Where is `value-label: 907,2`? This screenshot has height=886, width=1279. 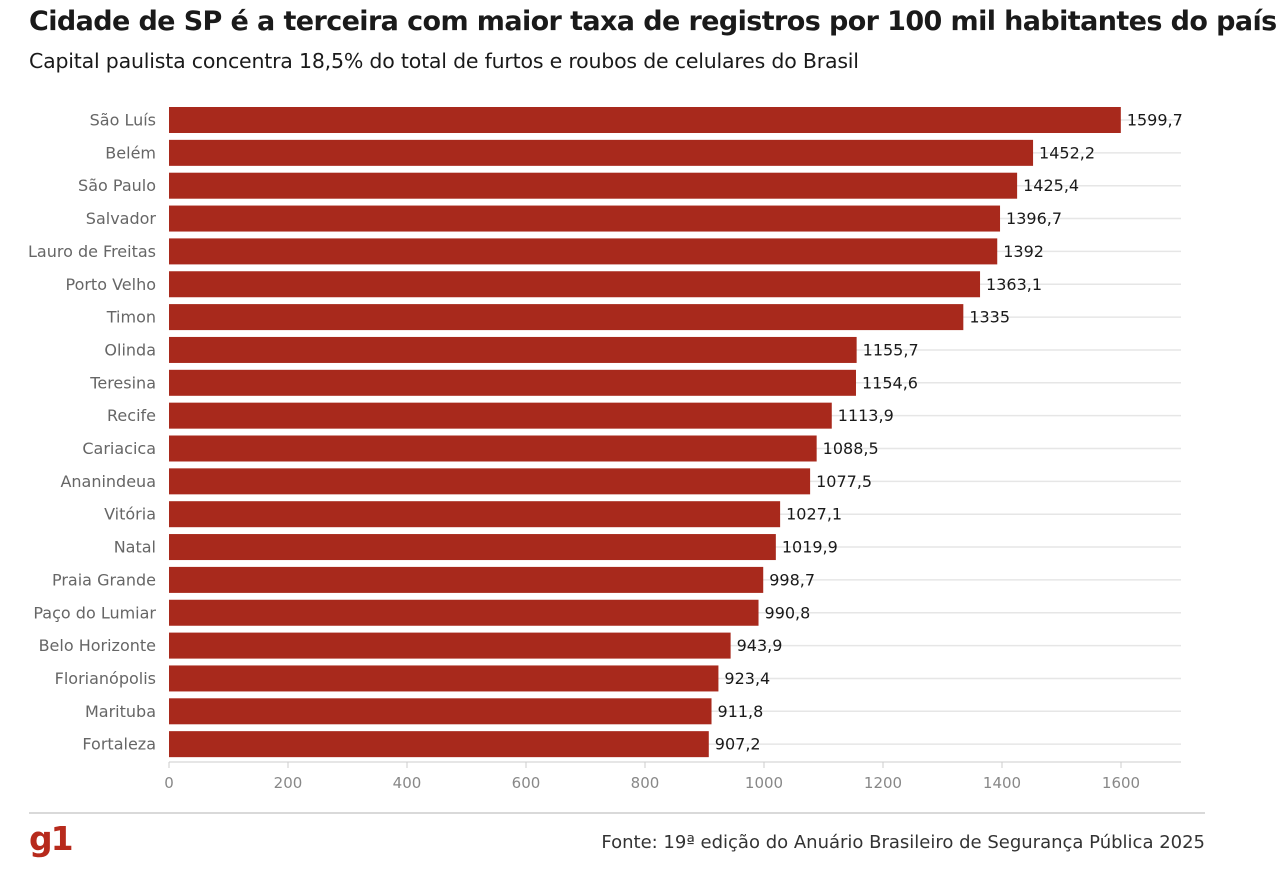 value-label: 907,2 is located at coordinates (738, 744).